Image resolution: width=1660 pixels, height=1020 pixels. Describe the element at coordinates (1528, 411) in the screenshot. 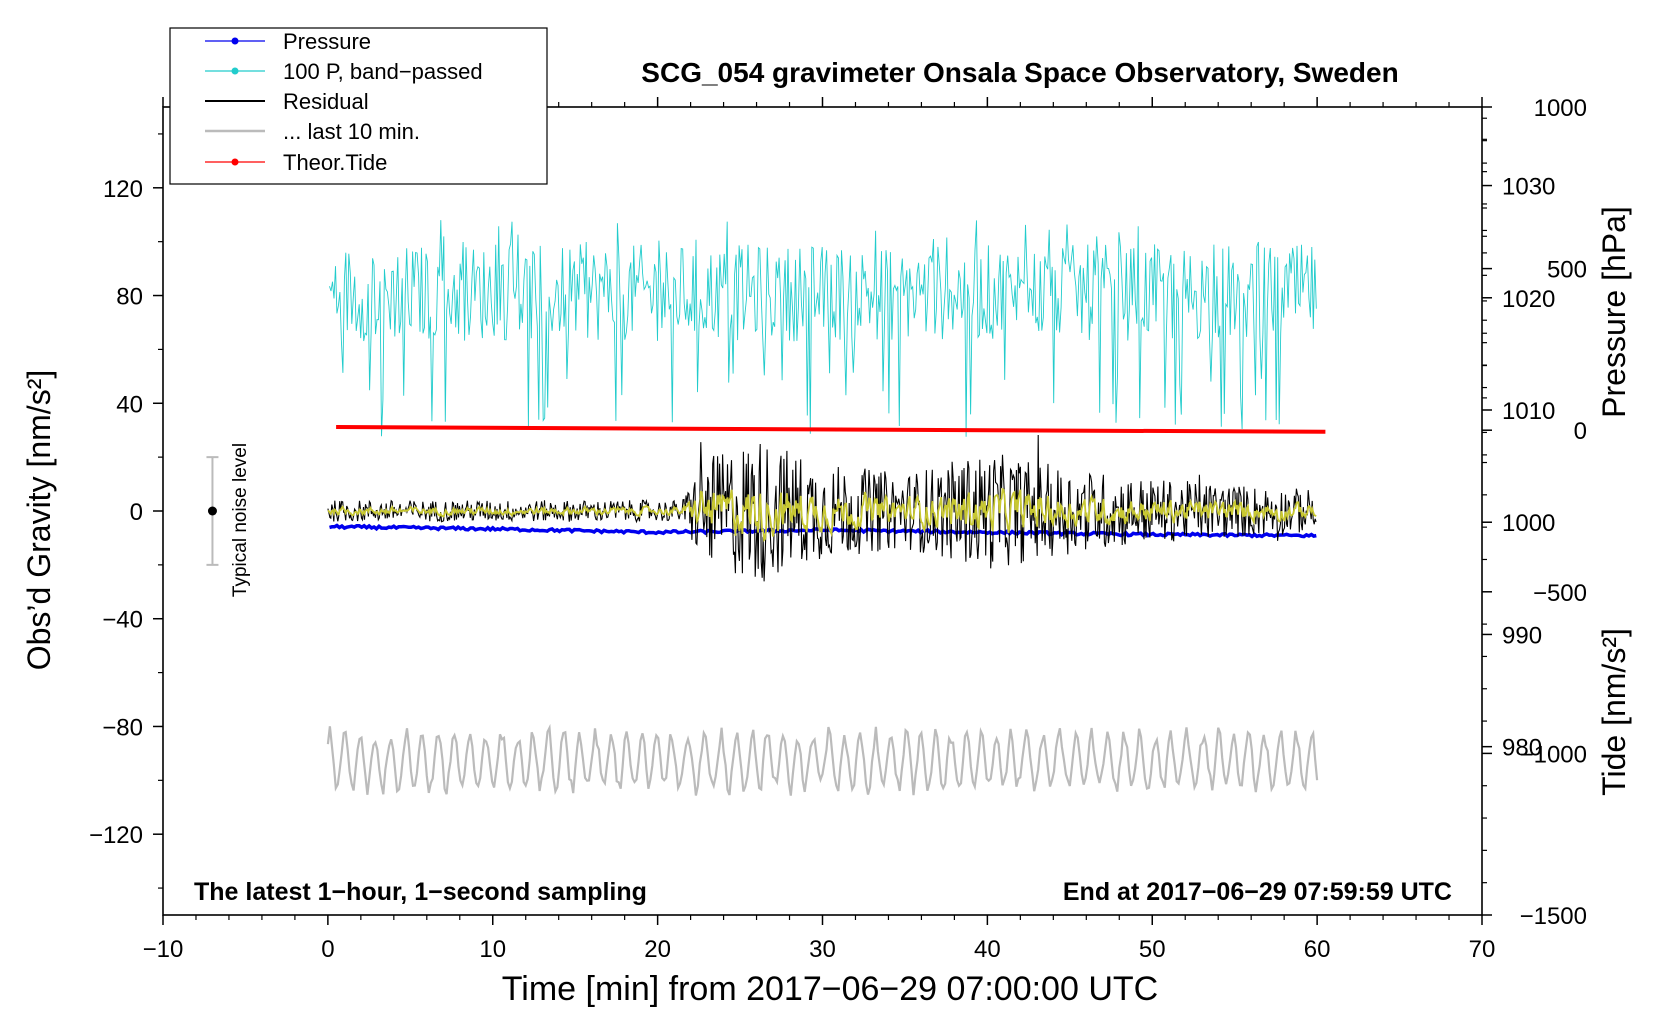

I see `pressure-tick-label: 1010` at that location.